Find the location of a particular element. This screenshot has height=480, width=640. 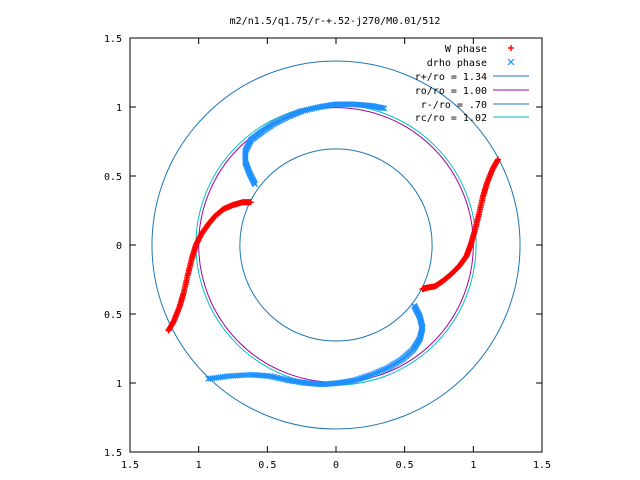

legend-label-w-phase: W phase is located at coordinates (466, 49).